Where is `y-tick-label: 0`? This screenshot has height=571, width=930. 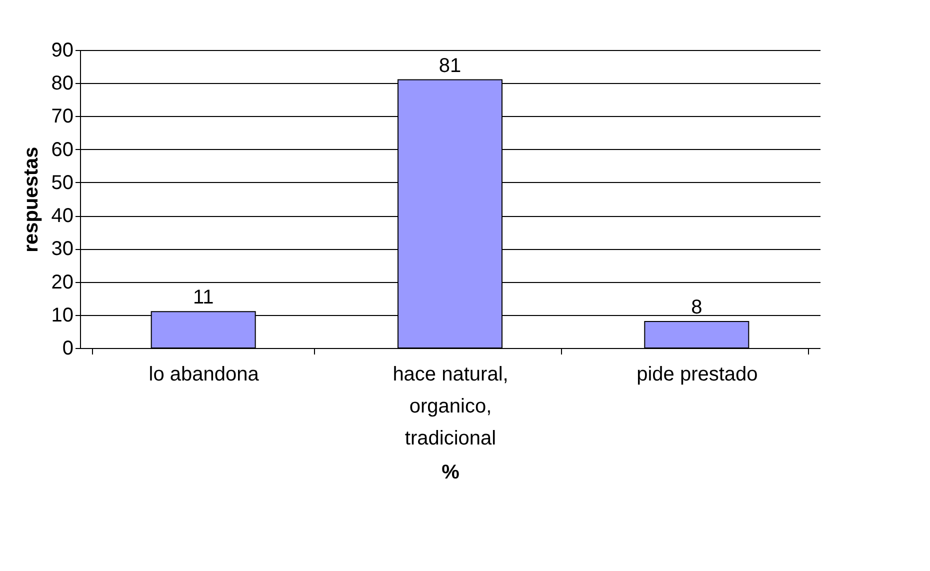
y-tick-label: 0 is located at coordinates (68, 349).